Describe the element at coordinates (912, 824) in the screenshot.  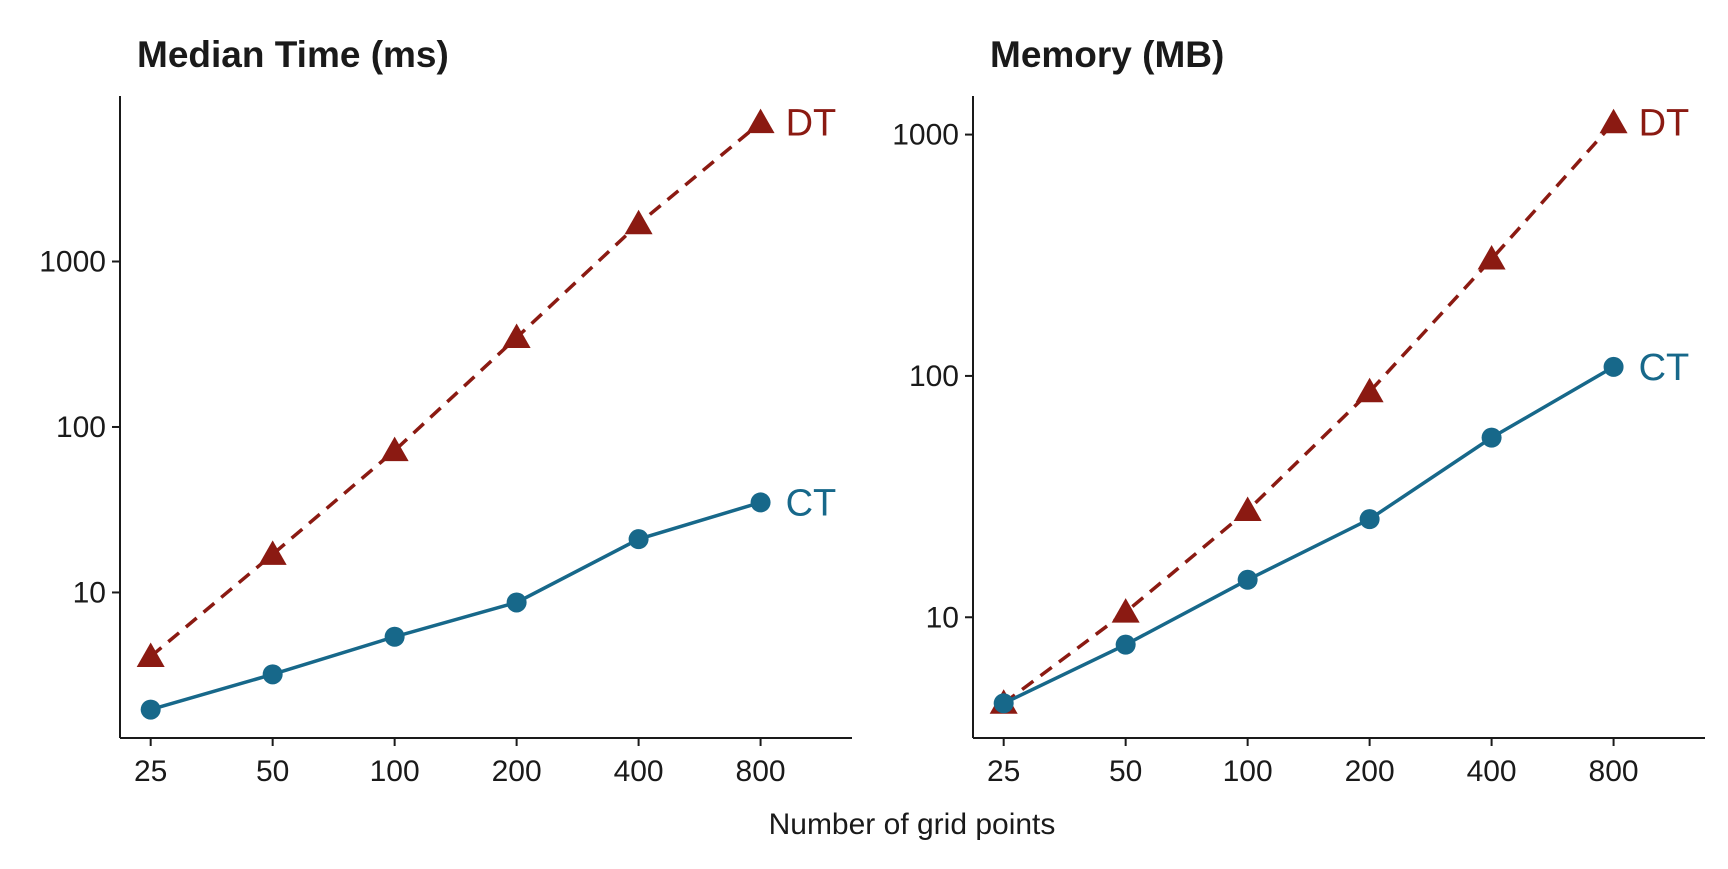
I see `x-axis-label: Number of grid points` at that location.